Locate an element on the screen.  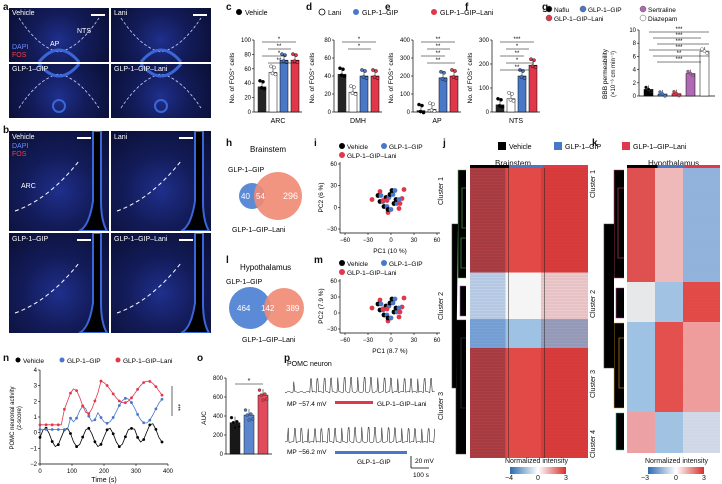
trace-title: POMC neuron is located at coordinates (309, 364).